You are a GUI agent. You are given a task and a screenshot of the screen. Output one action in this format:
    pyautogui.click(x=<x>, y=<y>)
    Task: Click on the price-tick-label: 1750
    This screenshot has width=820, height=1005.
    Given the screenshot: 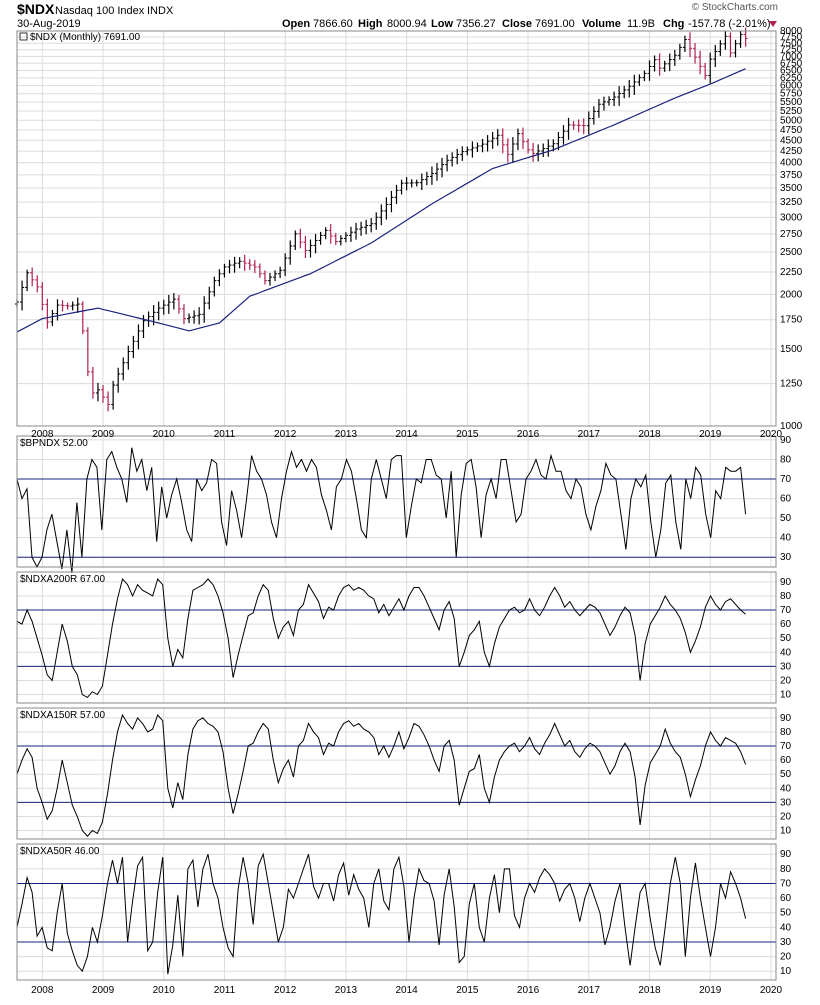 What is the action you would take?
    pyautogui.click(x=791, y=320)
    